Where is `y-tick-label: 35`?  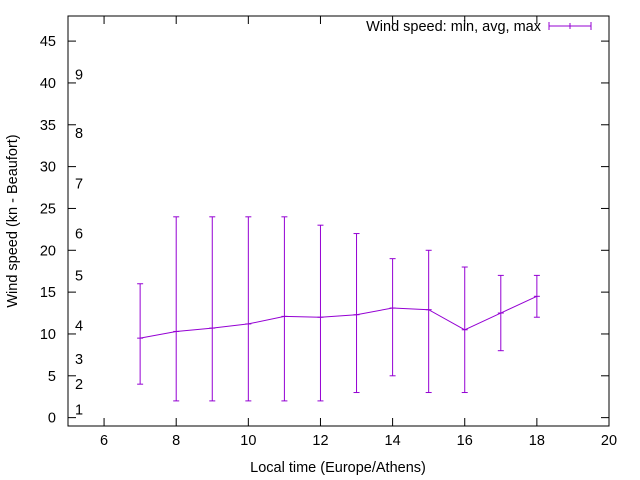 y-tick-label: 35 is located at coordinates (48, 126).